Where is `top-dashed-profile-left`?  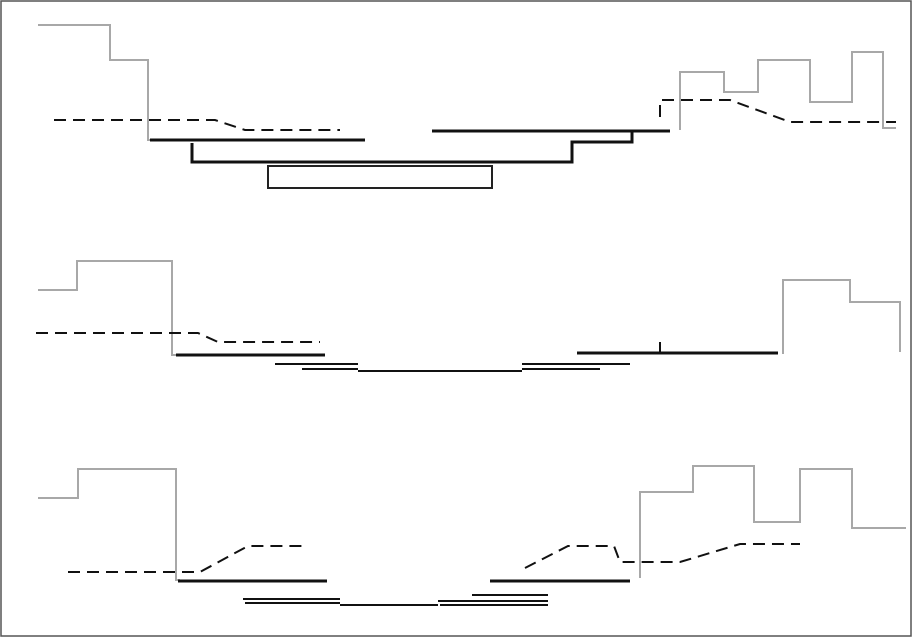
top-dashed-profile-left is located at coordinates (197, 125).